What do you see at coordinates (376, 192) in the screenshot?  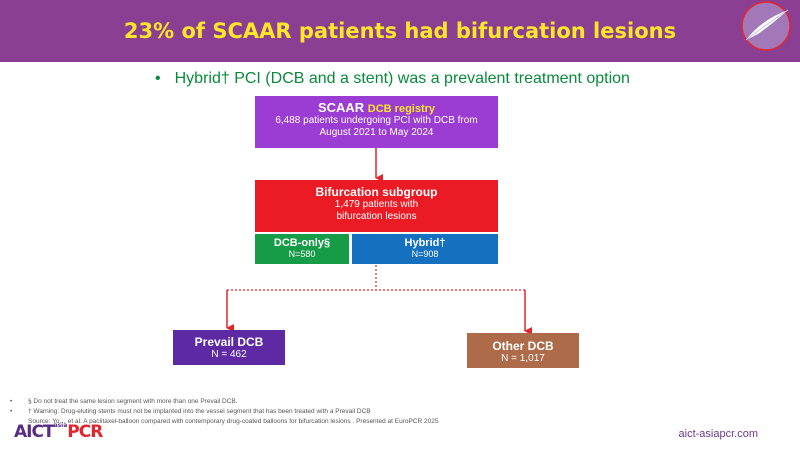 I see `bifurcation-title: Bifurcation subgroup` at bounding box center [376, 192].